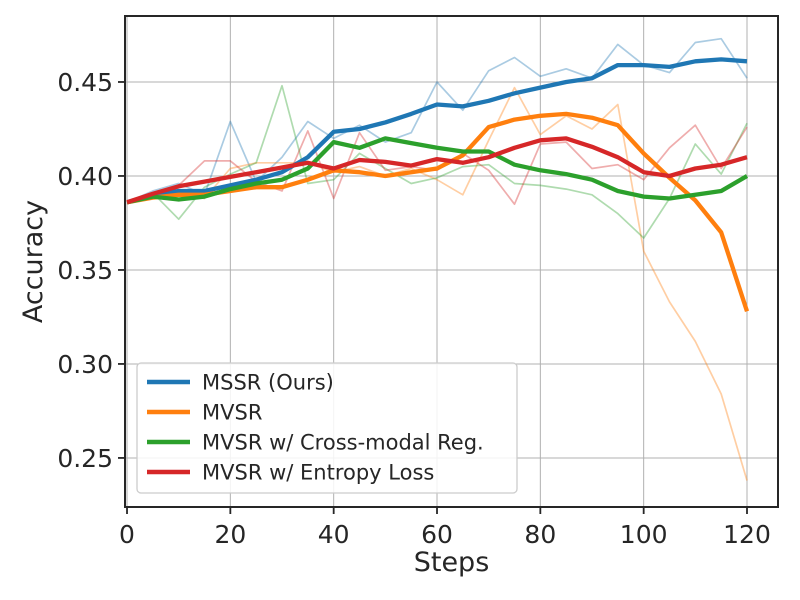  Describe the element at coordinates (334, 534) in the screenshot. I see `x-tick-label-40: 40` at that location.